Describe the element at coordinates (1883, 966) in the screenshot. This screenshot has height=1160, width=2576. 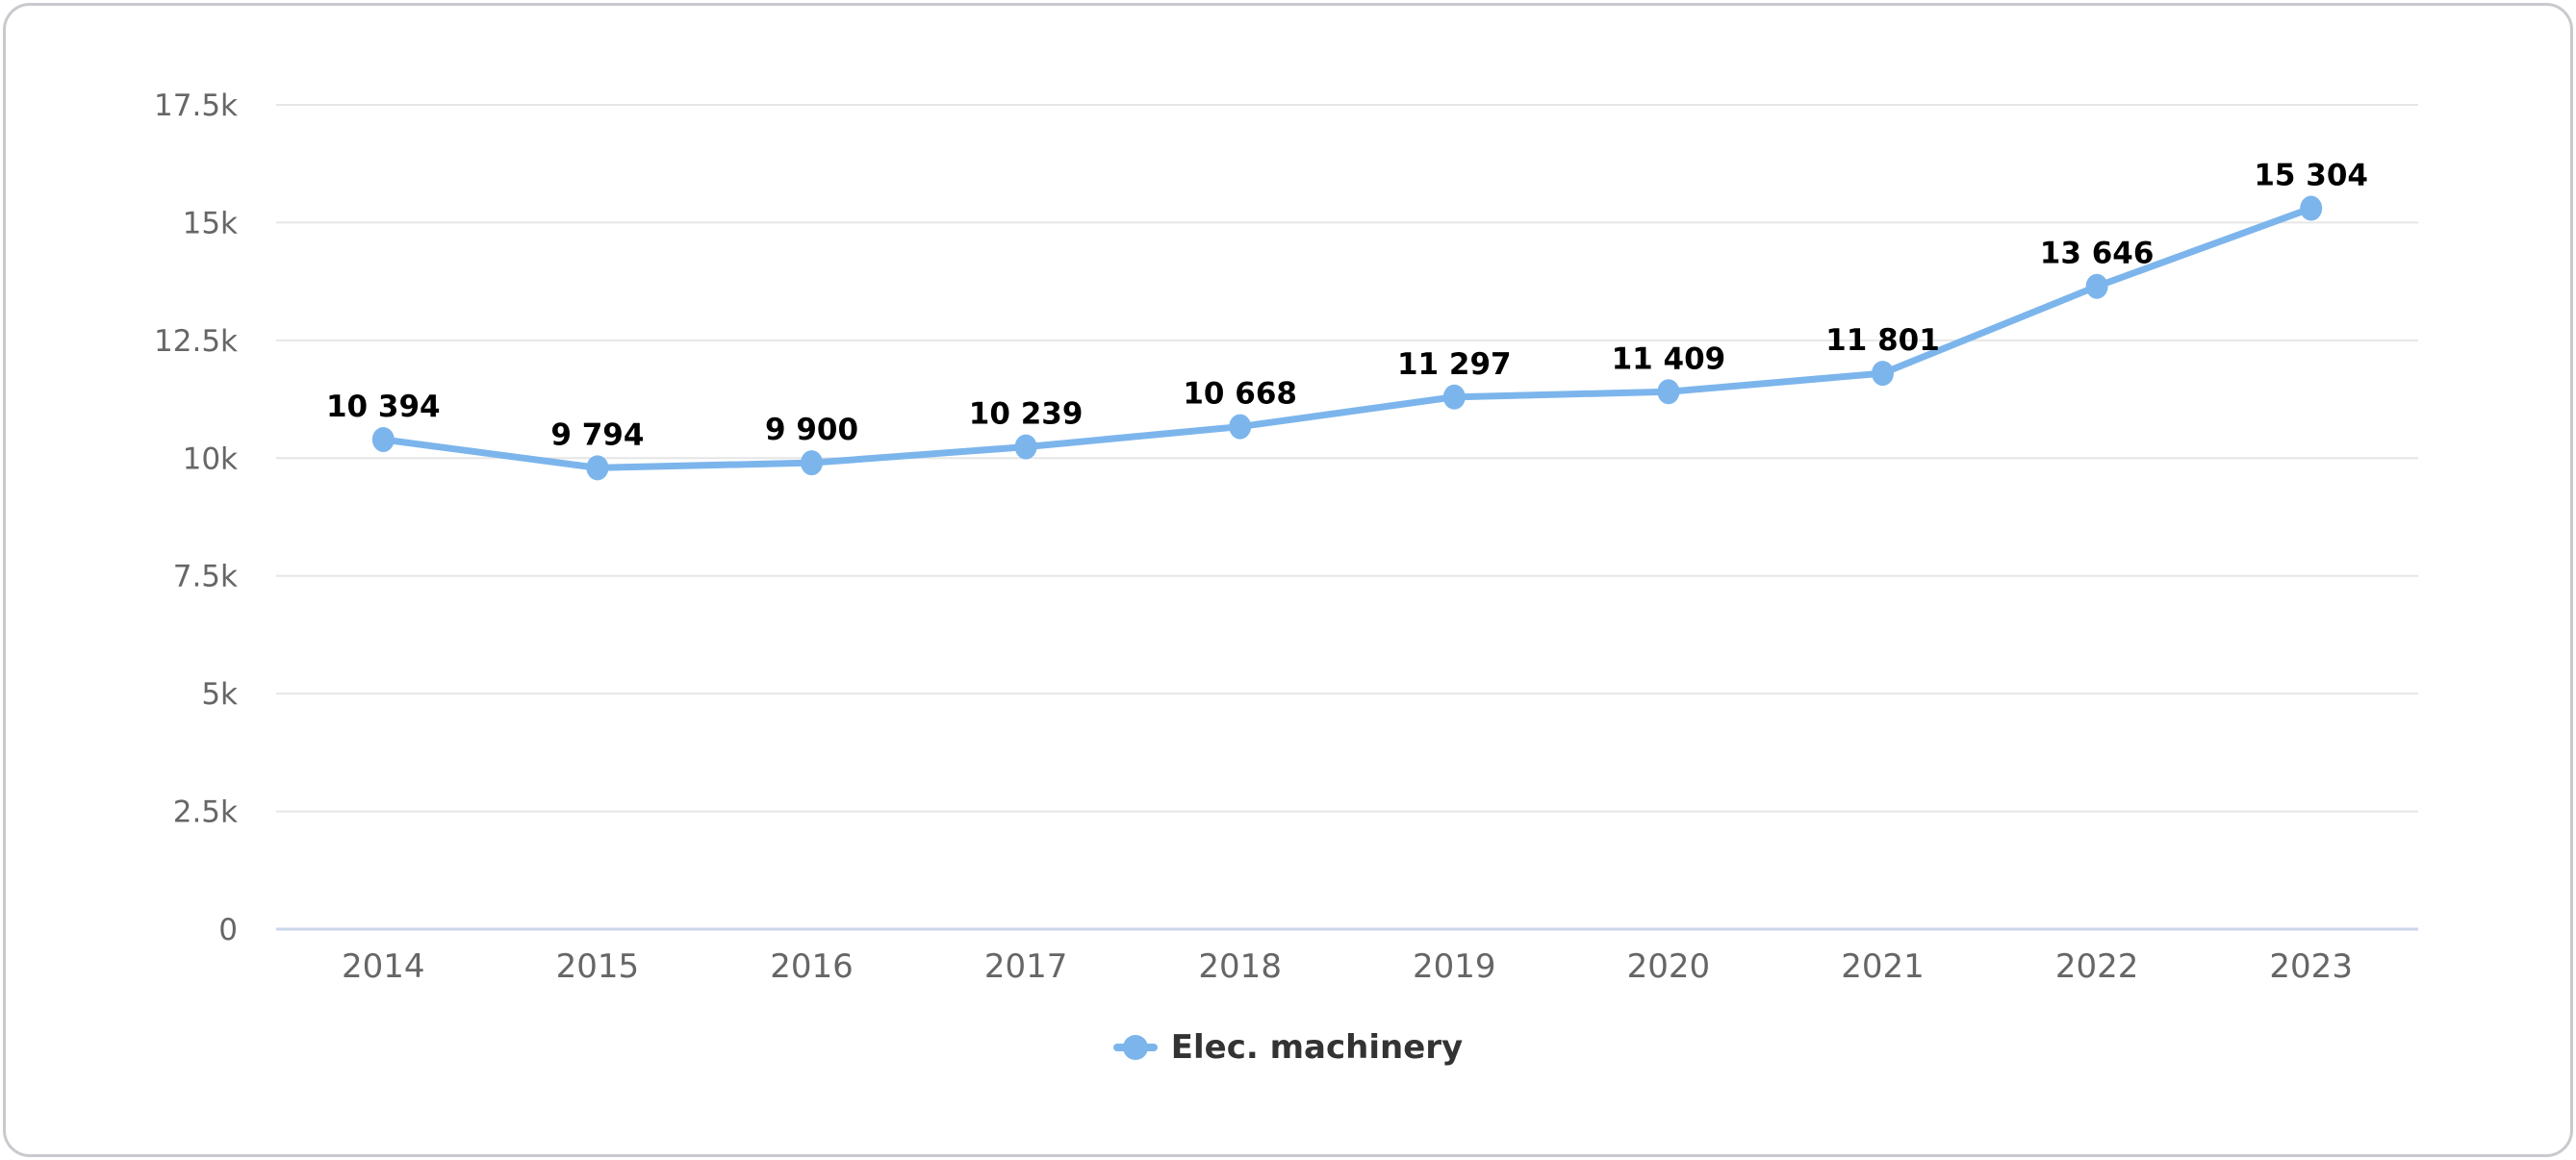
I see `x-tick-label: 2021` at that location.